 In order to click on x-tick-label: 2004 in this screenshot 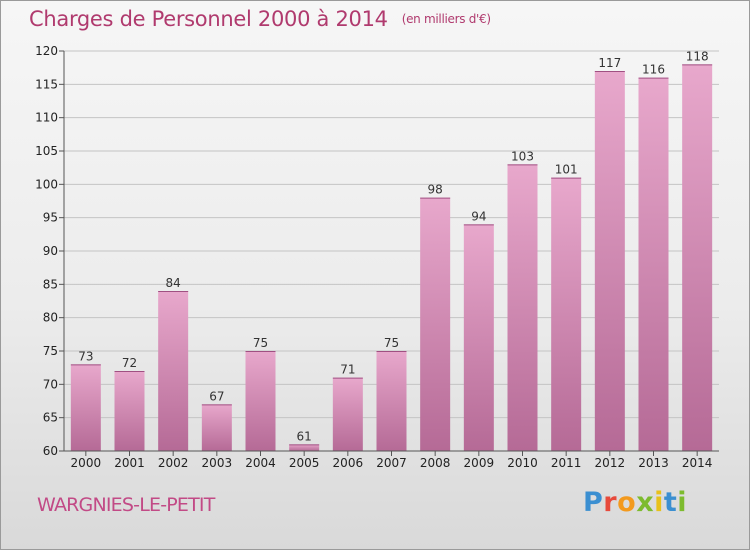, I will do `click(260, 463)`.